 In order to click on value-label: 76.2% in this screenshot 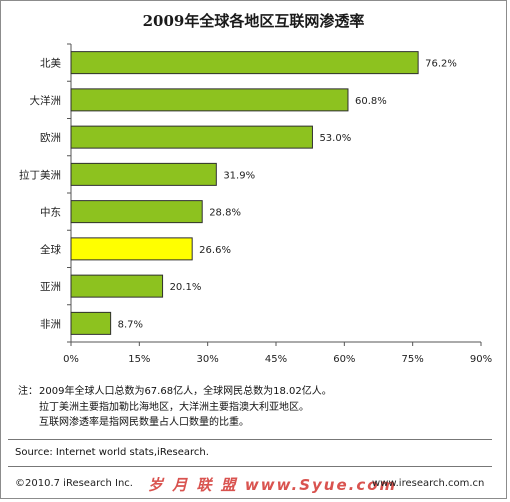, I will do `click(441, 64)`.